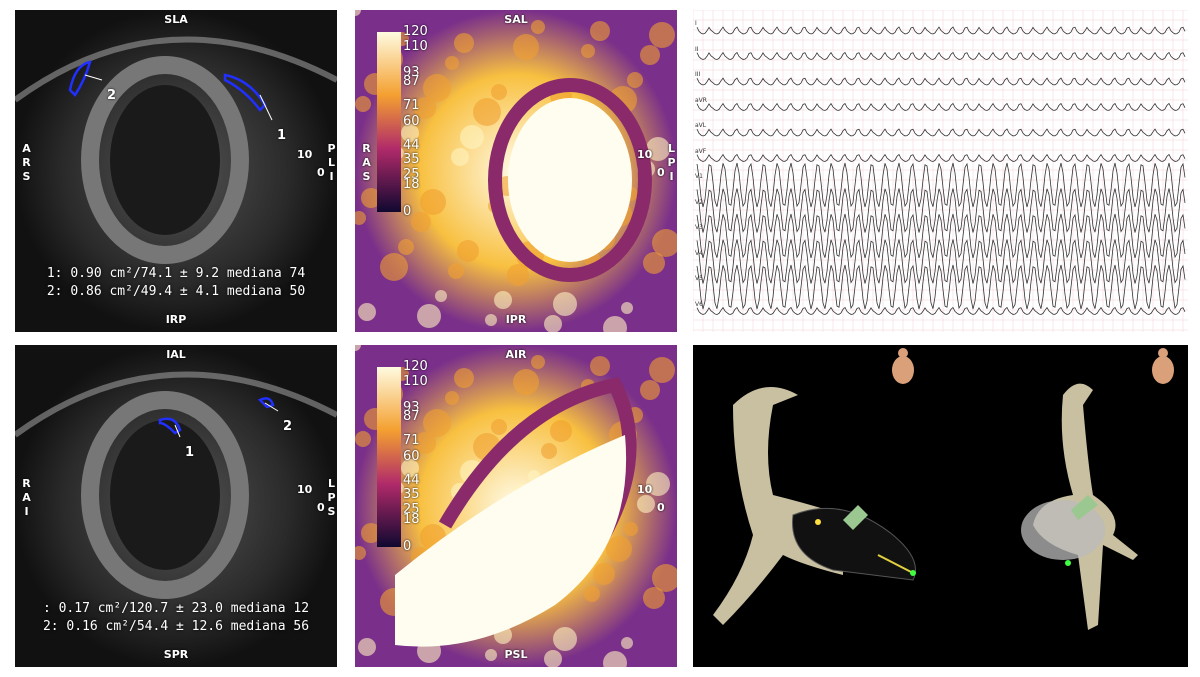 Image resolution: width=1200 pixels, height=677 pixels. What do you see at coordinates (321, 507) in the screenshot?
I see `scale-label: 0` at bounding box center [321, 507].